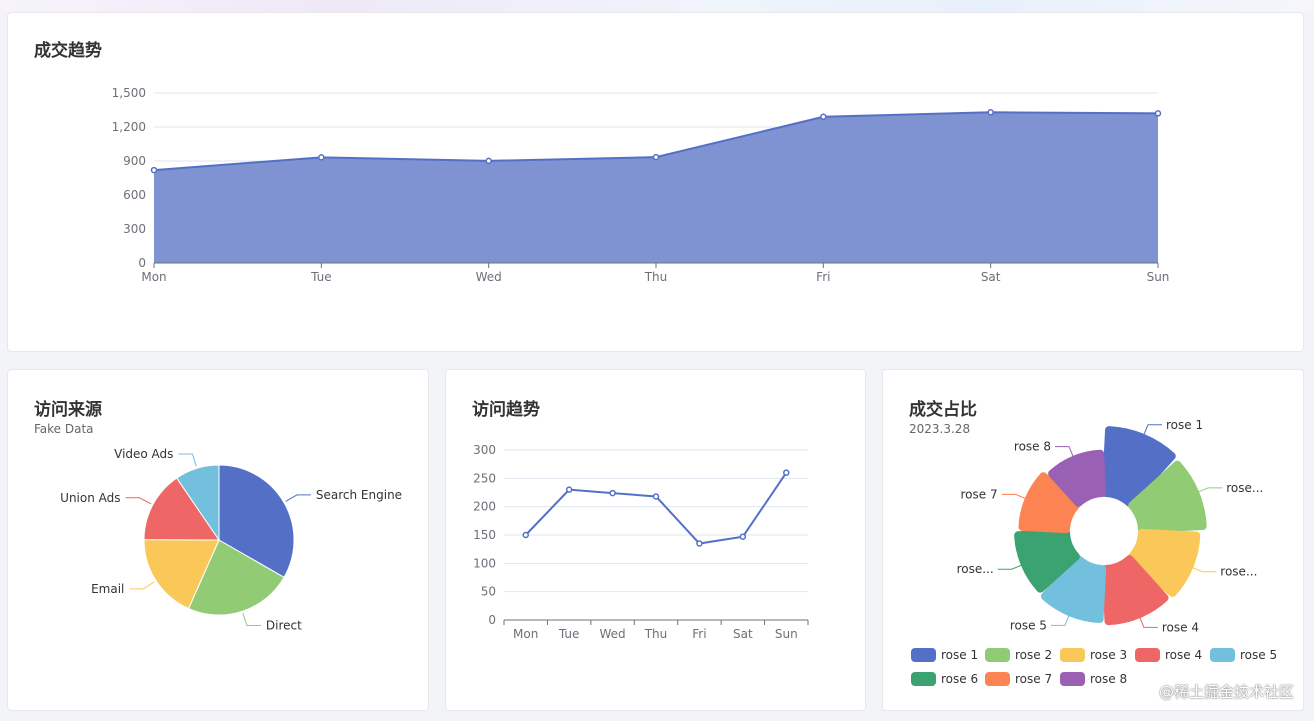  What do you see at coordinates (656, 508) in the screenshot?
I see `series-line` at bounding box center [656, 508].